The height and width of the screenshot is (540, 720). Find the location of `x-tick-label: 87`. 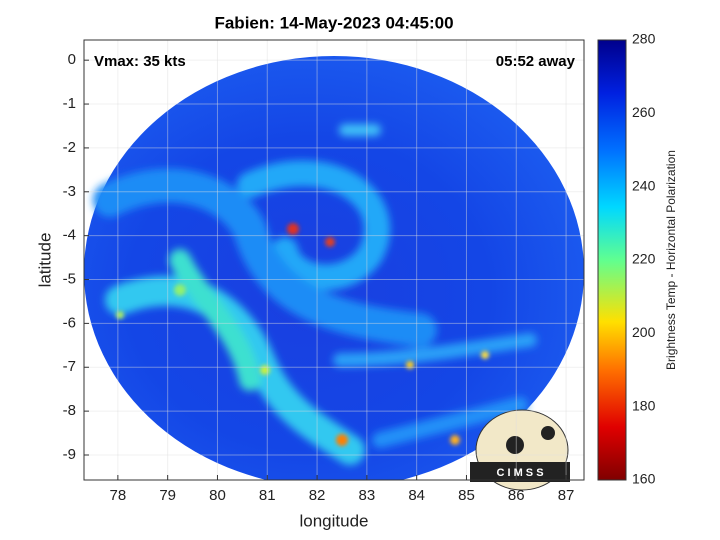

x-tick-label: 87 is located at coordinates (566, 495).